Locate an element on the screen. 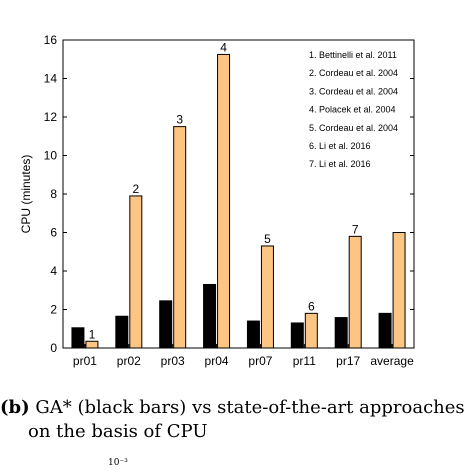 This screenshot has height=474, width=474. bar-data-label: 4 is located at coordinates (223, 47).